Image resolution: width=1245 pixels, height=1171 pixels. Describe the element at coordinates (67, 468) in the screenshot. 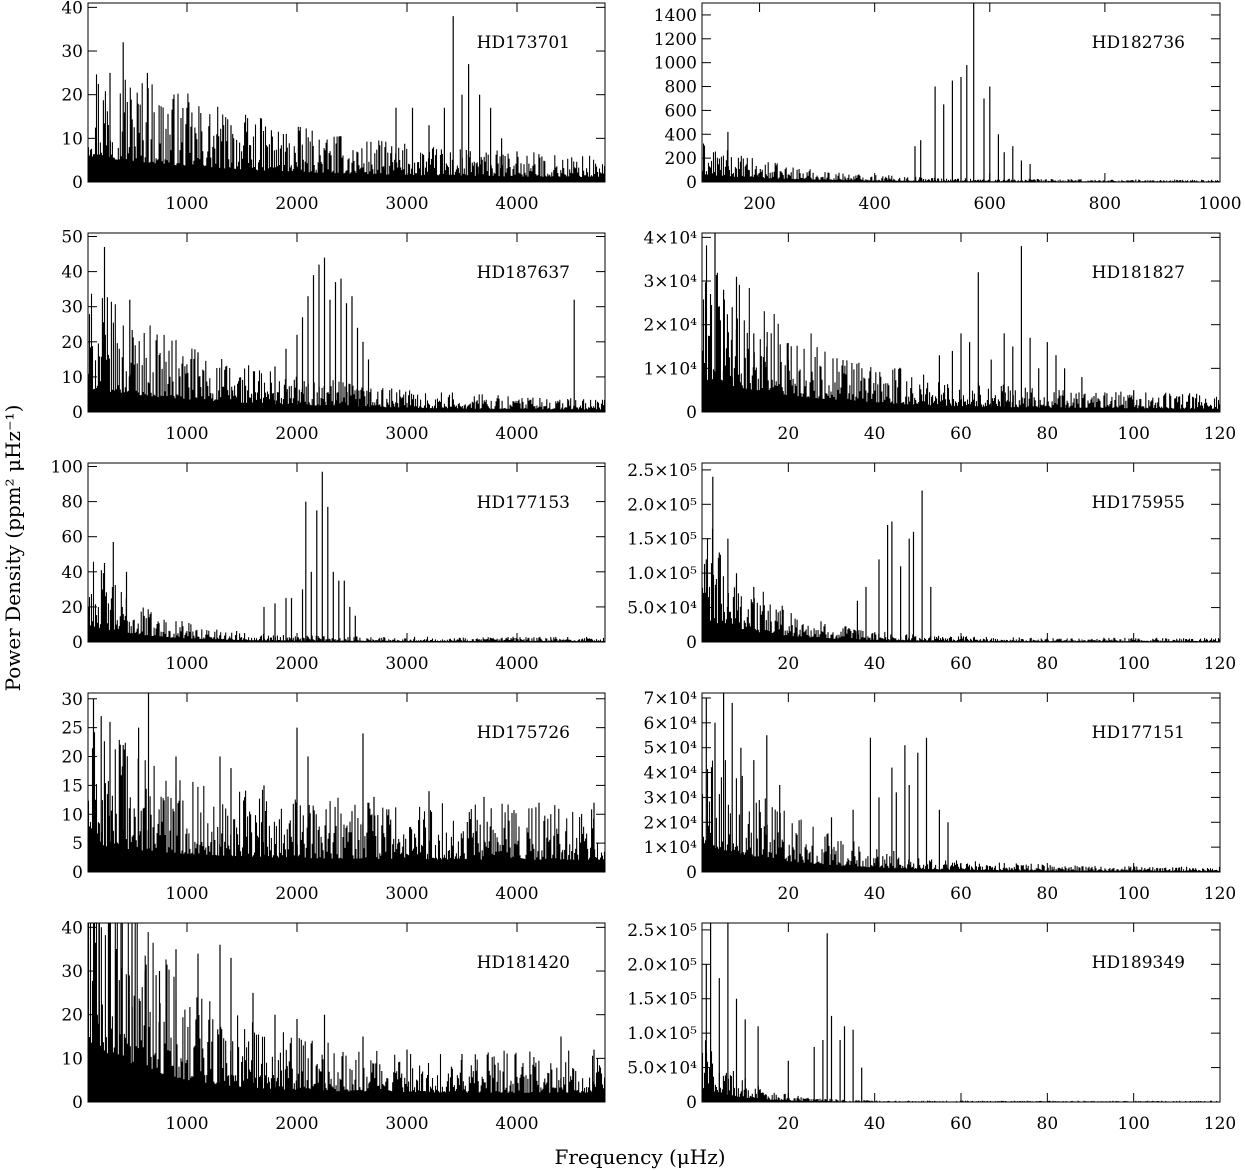

I see `y-tick-label: 100` at that location.